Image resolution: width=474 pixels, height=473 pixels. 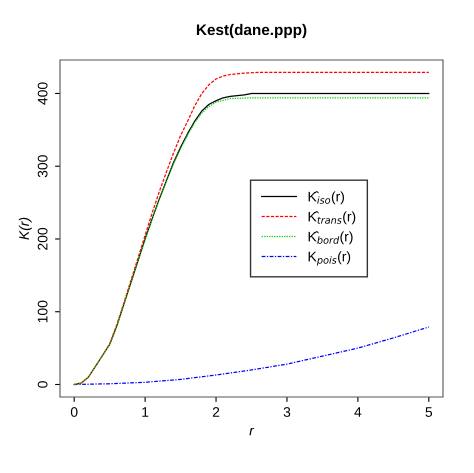 I want to click on y-axis-title: K(r), so click(x=25, y=229).